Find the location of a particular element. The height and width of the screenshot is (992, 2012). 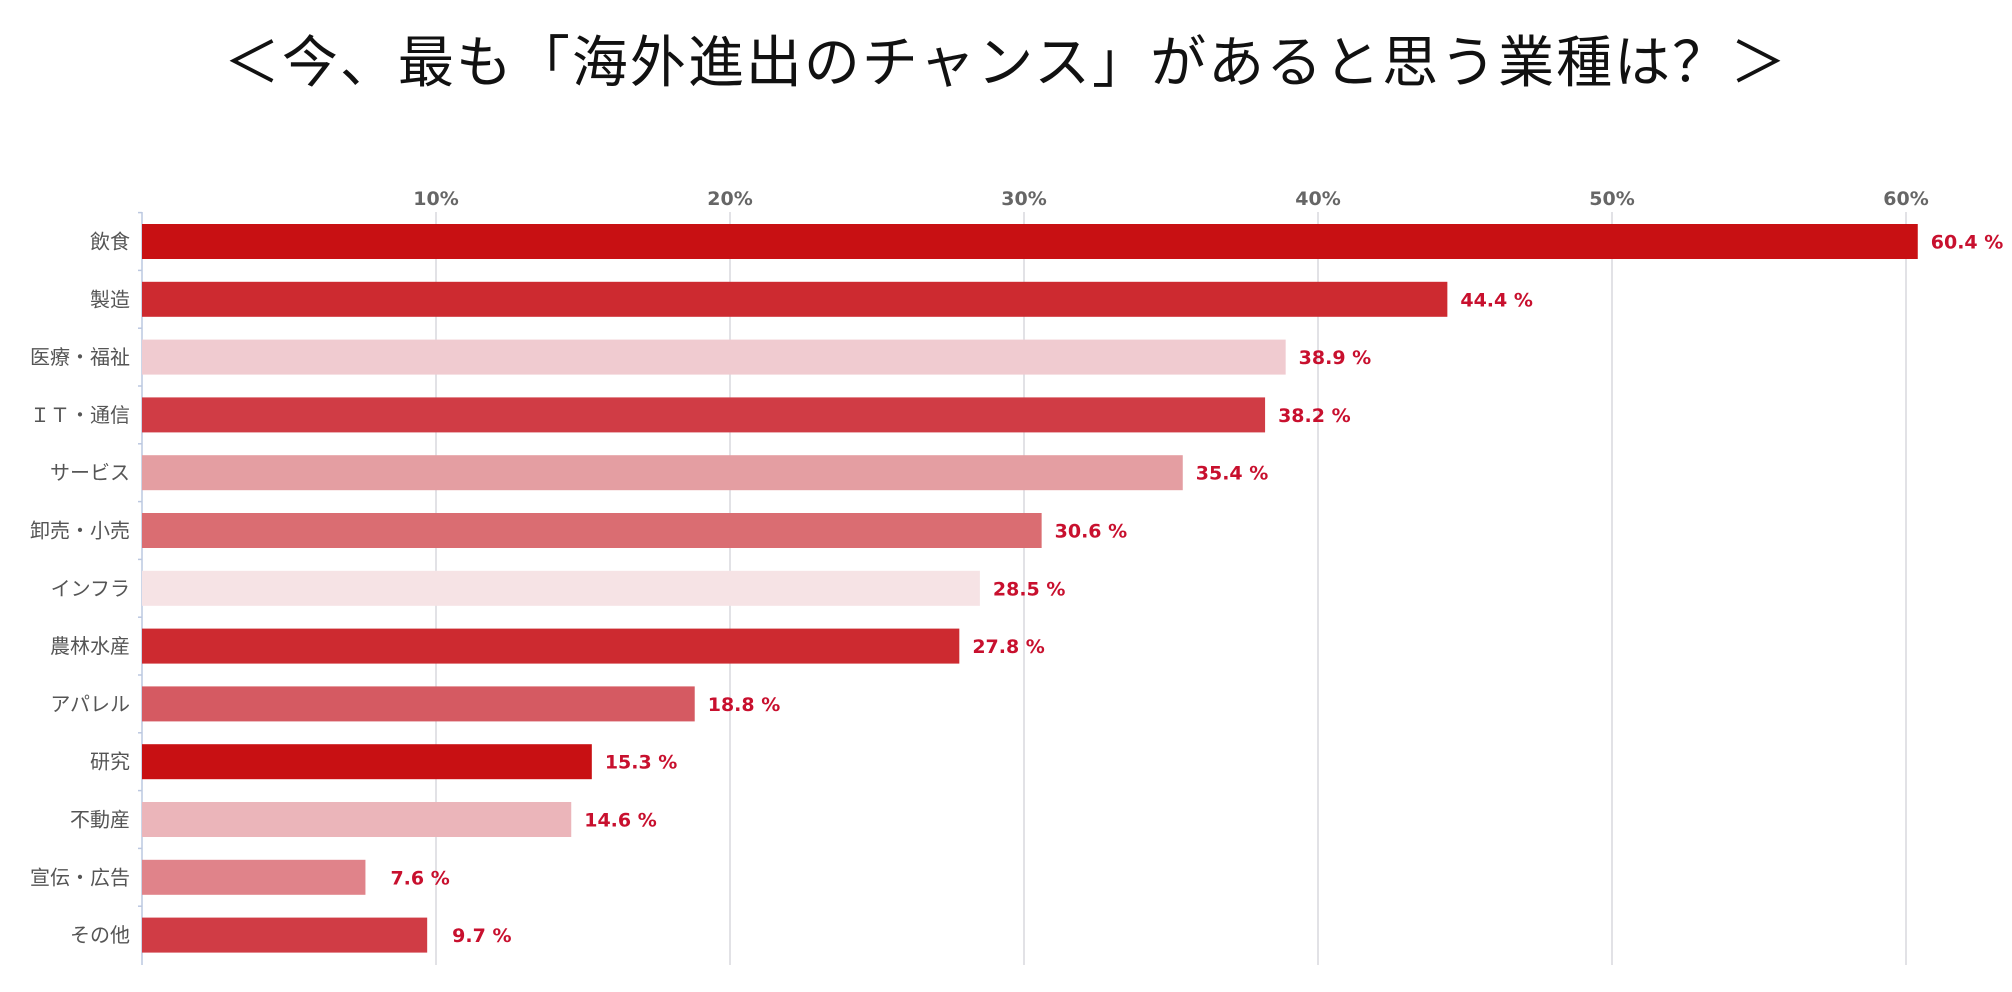

value-label: 44.4 % is located at coordinates (1496, 300).